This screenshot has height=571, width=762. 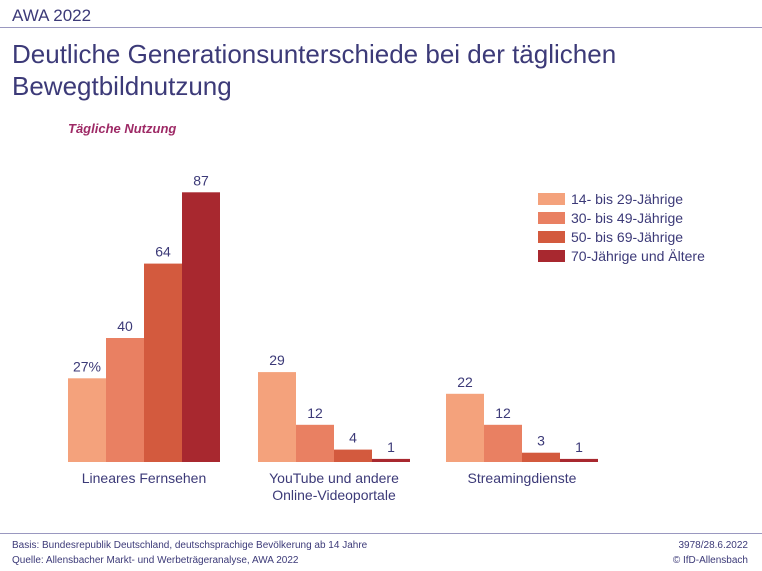 I want to click on bar-value-label: 27%, so click(x=87, y=366).